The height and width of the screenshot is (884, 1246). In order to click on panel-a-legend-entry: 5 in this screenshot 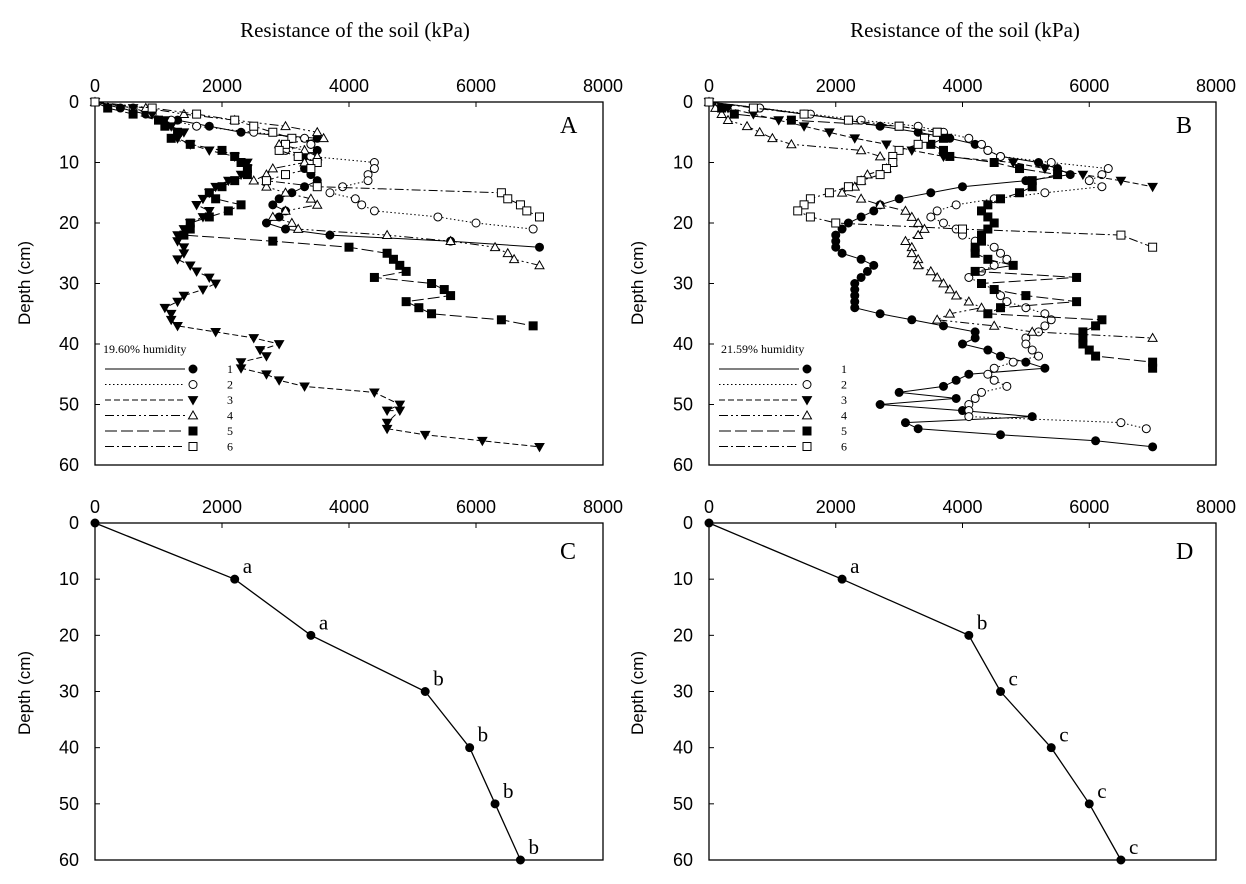, I will do `click(169, 431)`.